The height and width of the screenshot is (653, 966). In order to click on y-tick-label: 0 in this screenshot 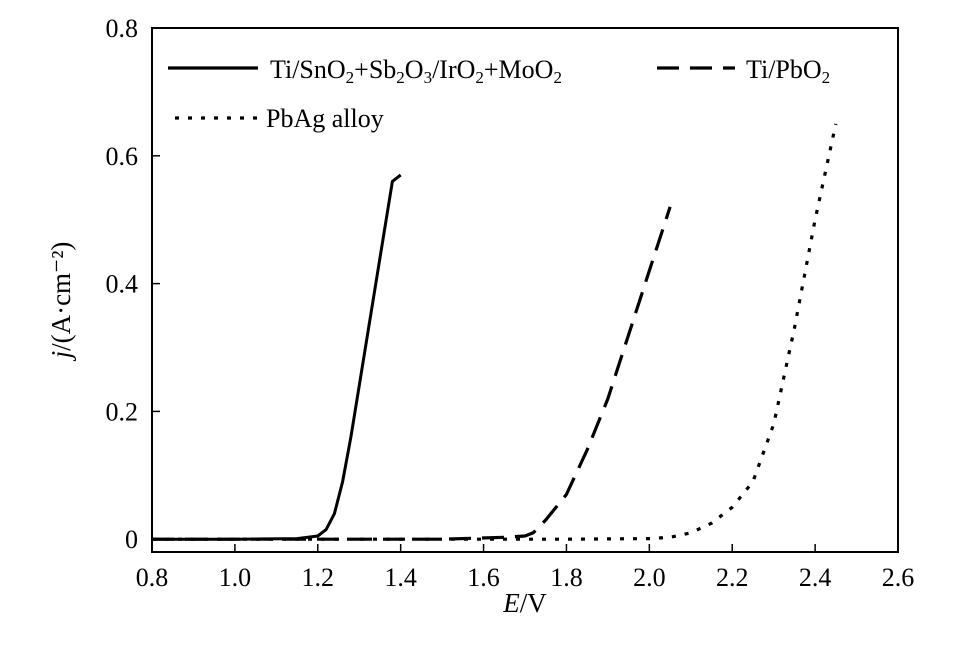, I will do `click(131, 539)`.